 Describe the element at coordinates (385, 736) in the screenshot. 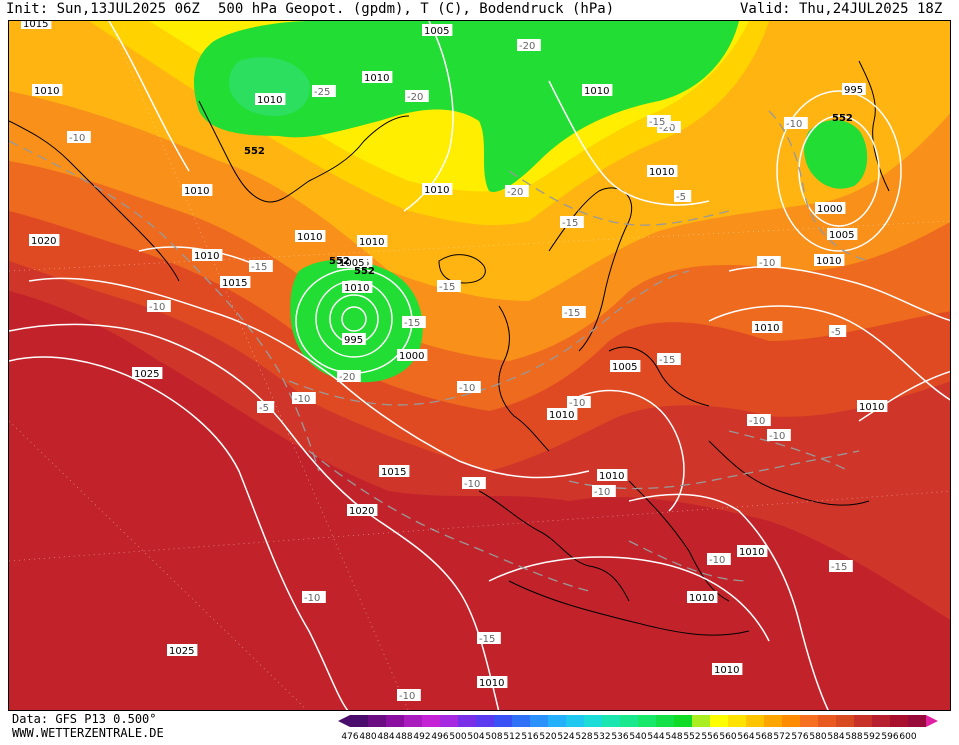

I see `legend-tick-label: 484` at that location.